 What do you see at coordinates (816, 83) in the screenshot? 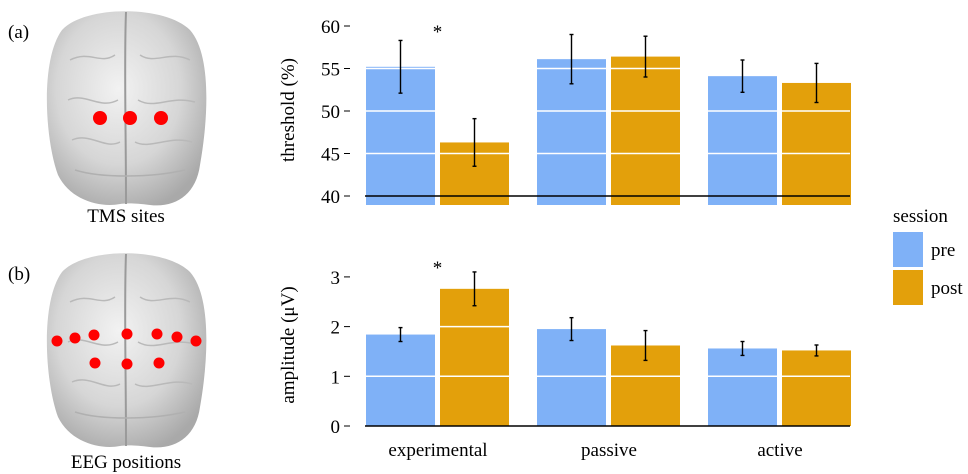
I see `threshold-errorbar-post-active` at bounding box center [816, 83].